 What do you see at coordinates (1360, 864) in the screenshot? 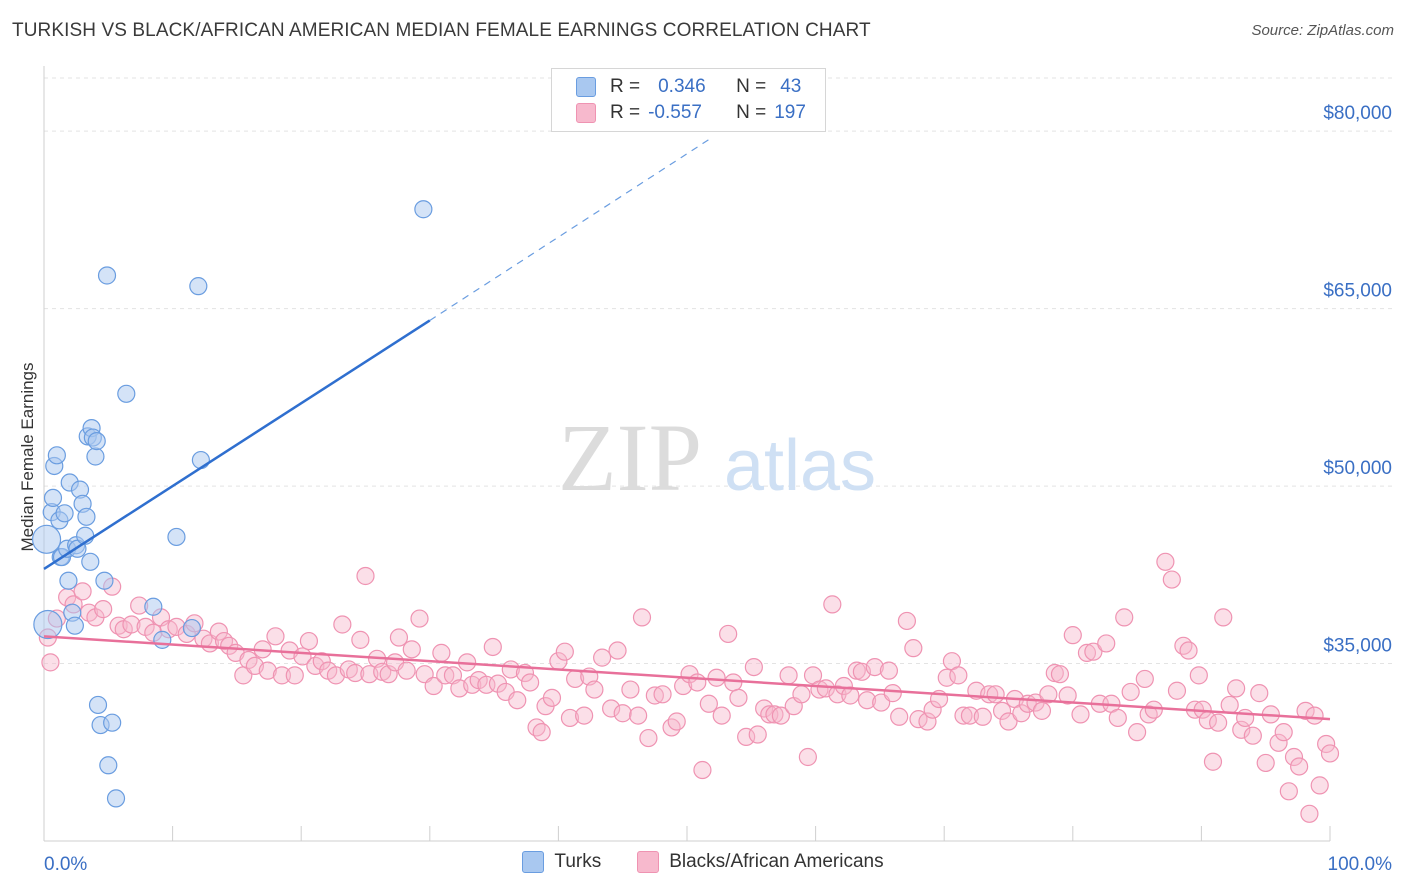
I see `x-tick-label-max: 100.0%` at bounding box center [1360, 864].